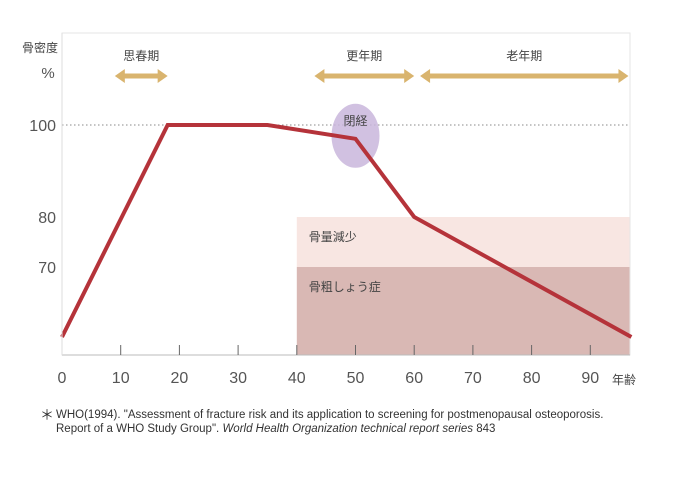  What do you see at coordinates (121, 378) in the screenshot?
I see `x-tick-label-10: 10` at bounding box center [121, 378].